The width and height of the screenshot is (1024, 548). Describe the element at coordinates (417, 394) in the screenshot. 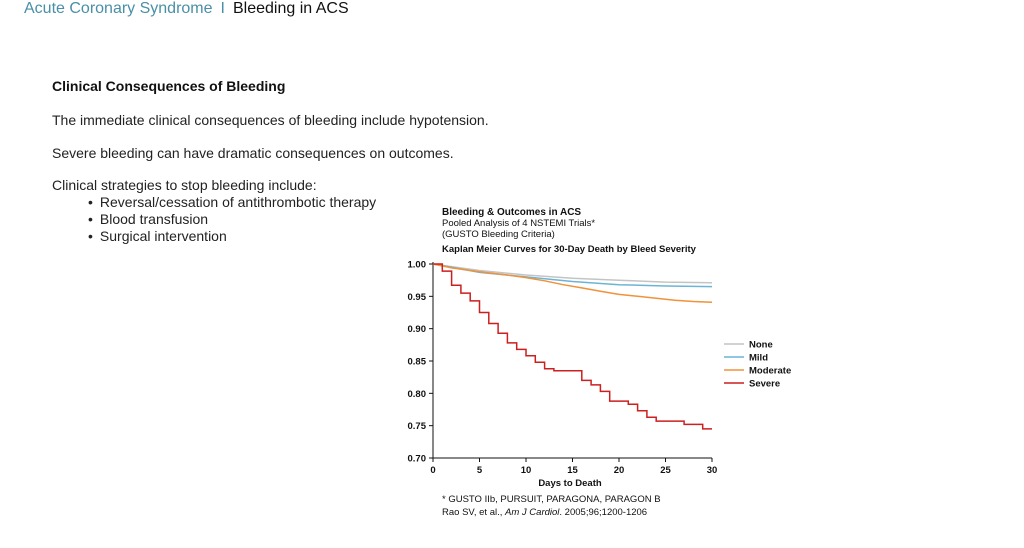

I see `y-tick-label: 0.80` at that location.